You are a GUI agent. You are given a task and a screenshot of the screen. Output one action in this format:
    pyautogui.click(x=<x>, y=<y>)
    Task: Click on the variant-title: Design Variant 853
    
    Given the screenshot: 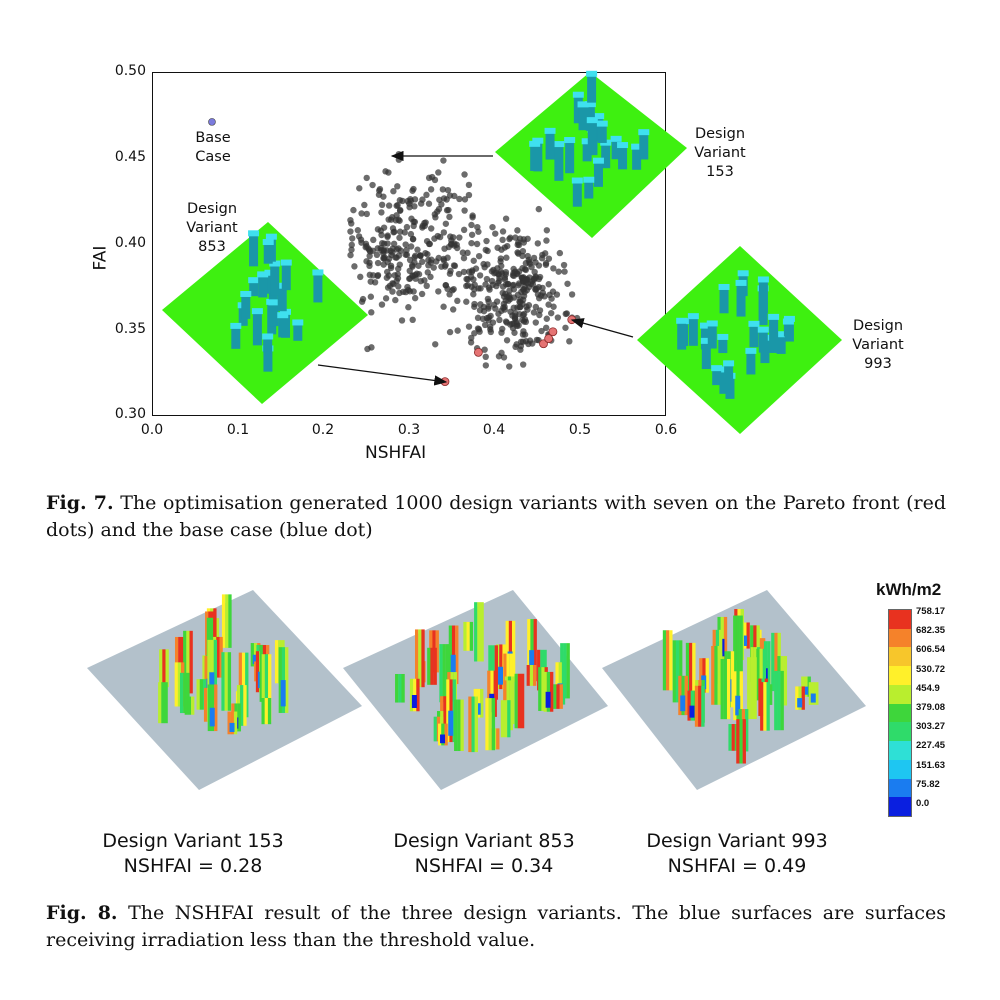 What is the action you would take?
    pyautogui.click(x=484, y=841)
    